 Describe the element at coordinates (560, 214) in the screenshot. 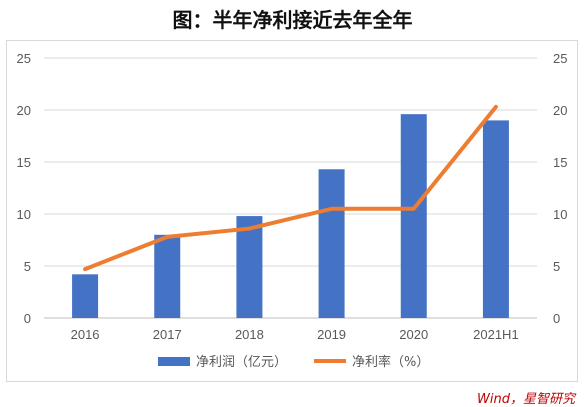

I see `y2-tick-label: 10` at that location.